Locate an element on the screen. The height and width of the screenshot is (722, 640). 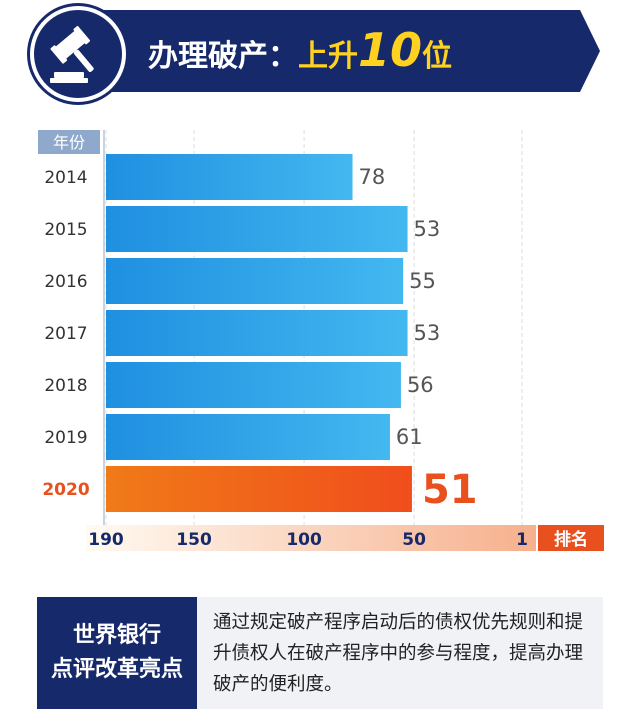
value-label-2014: 78 is located at coordinates (372, 177).